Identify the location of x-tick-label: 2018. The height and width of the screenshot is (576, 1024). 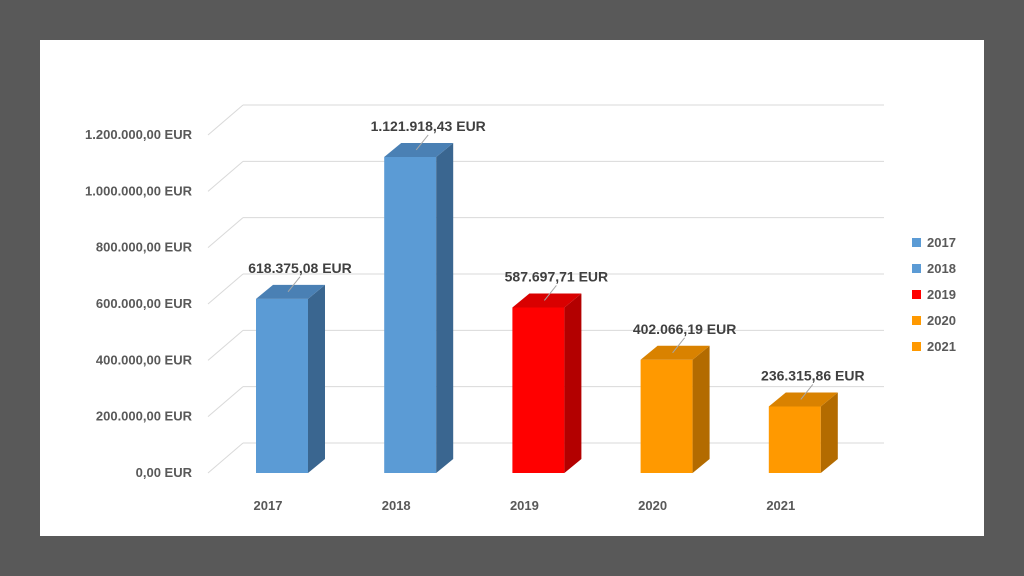
(396, 505).